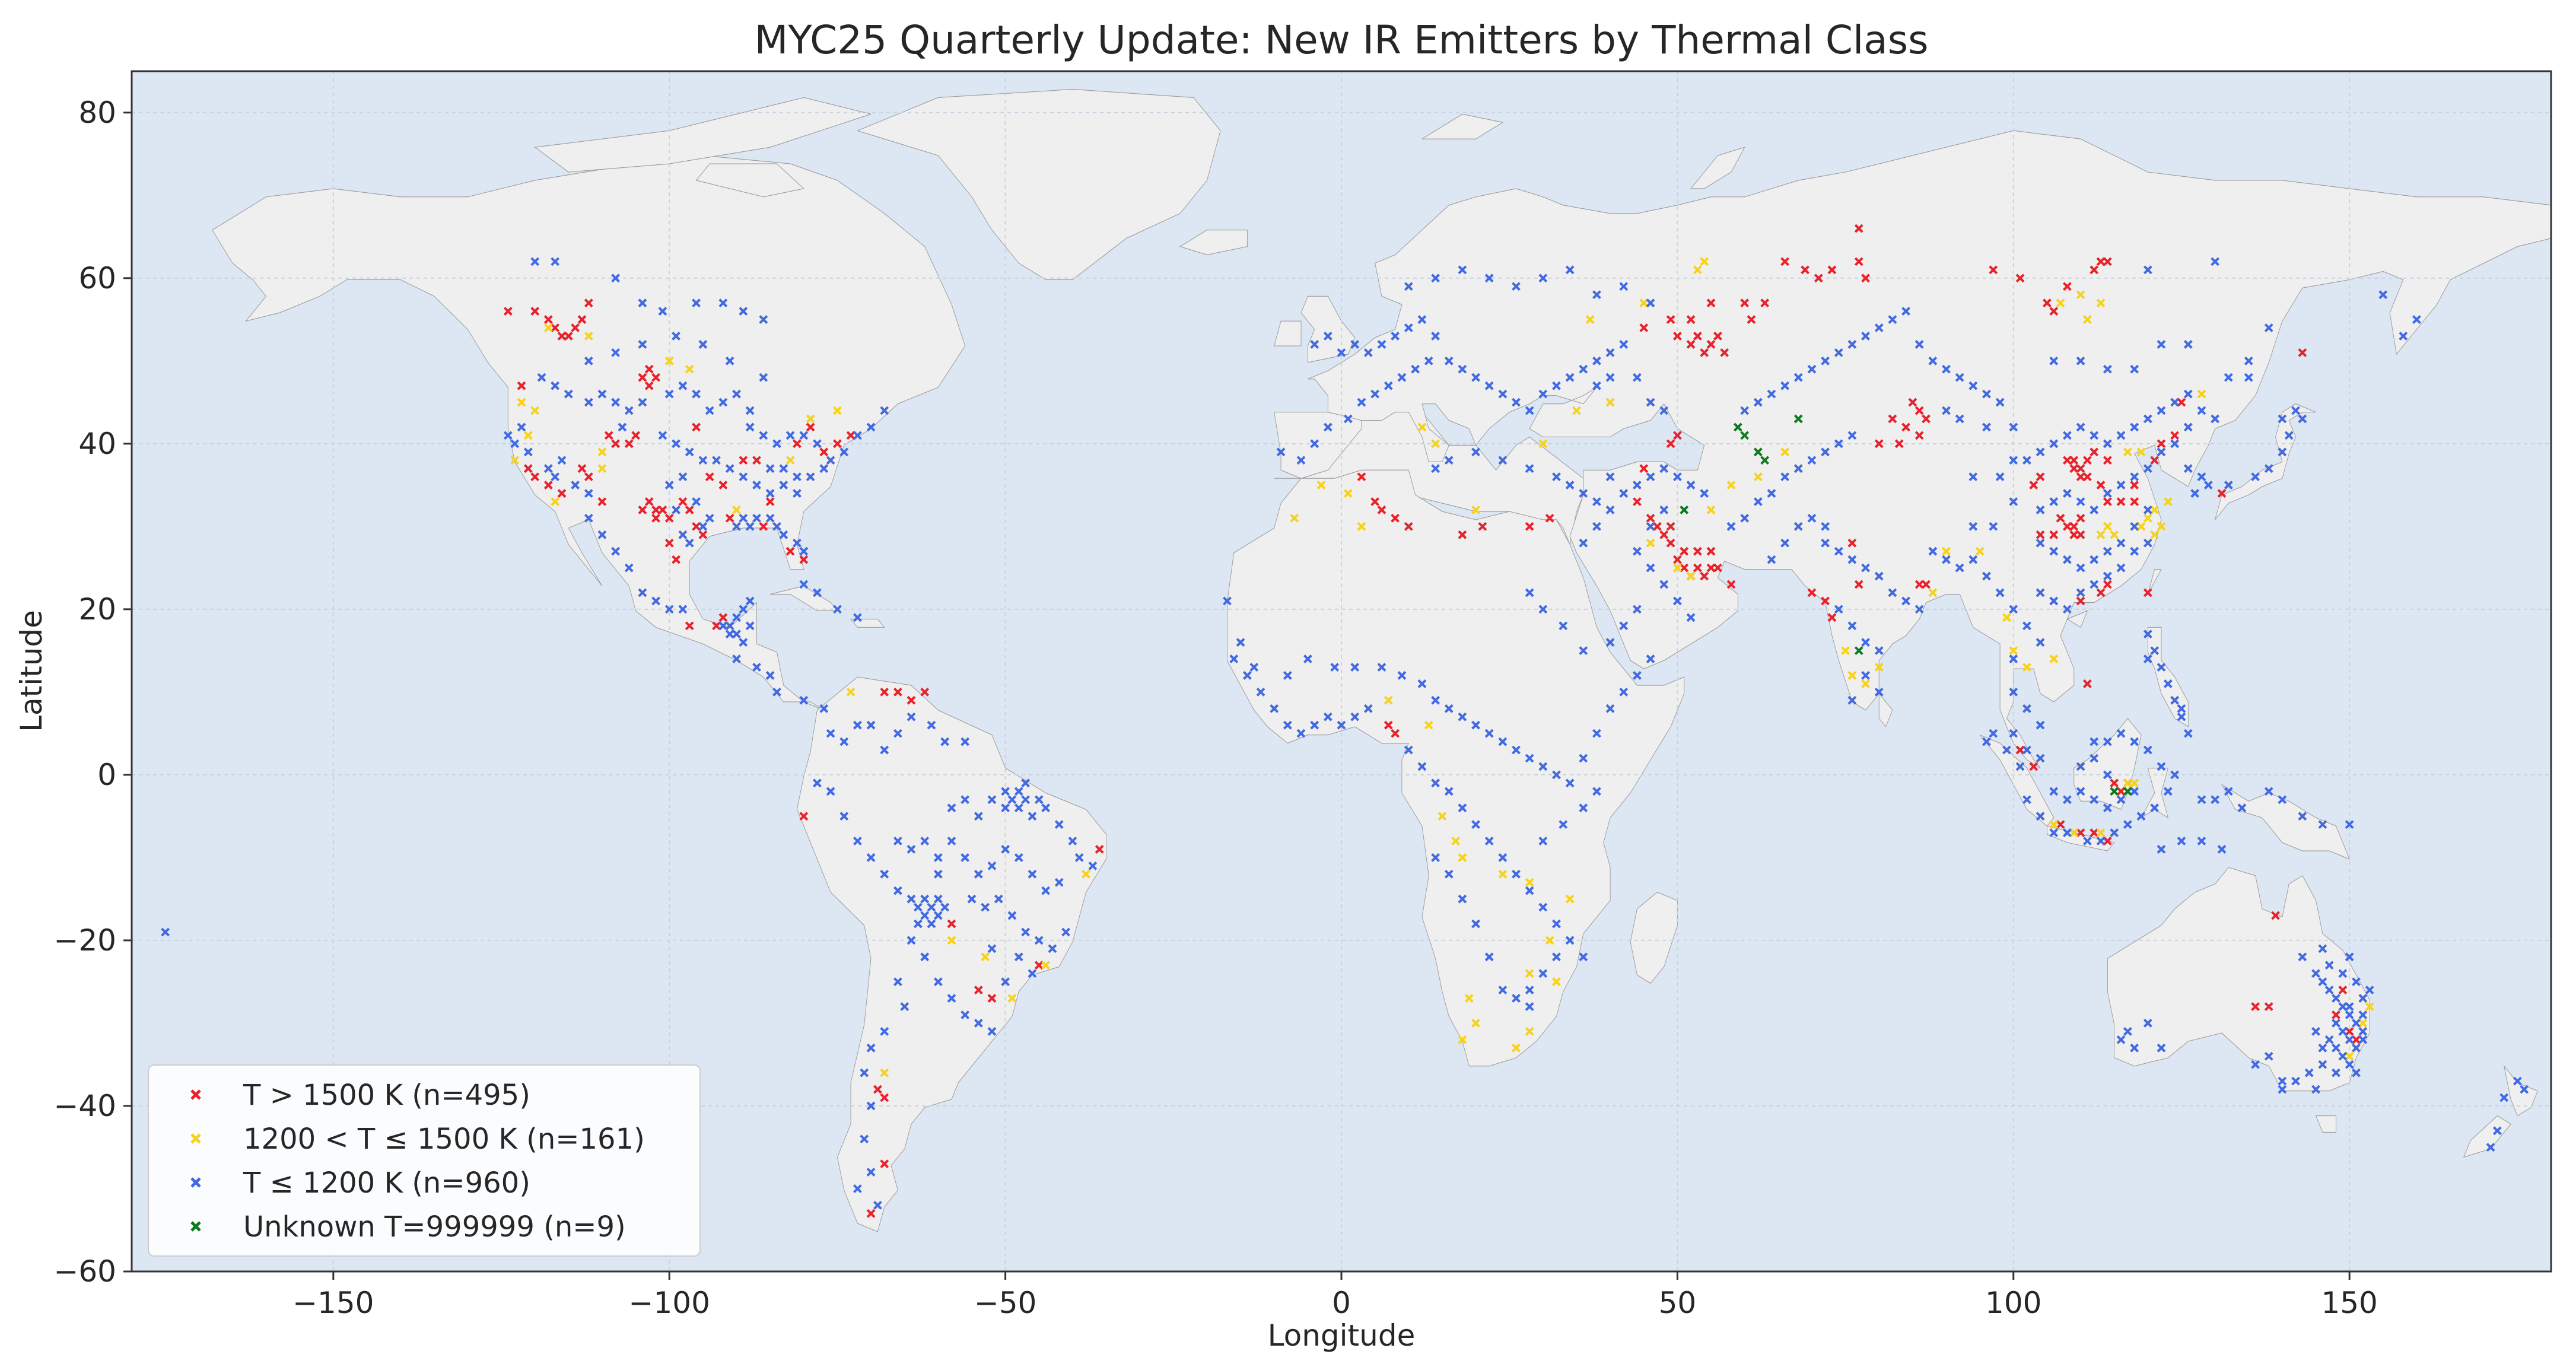 This screenshot has width=2576, height=1367. What do you see at coordinates (1038, 184) in the screenshot?
I see `land-greenland` at bounding box center [1038, 184].